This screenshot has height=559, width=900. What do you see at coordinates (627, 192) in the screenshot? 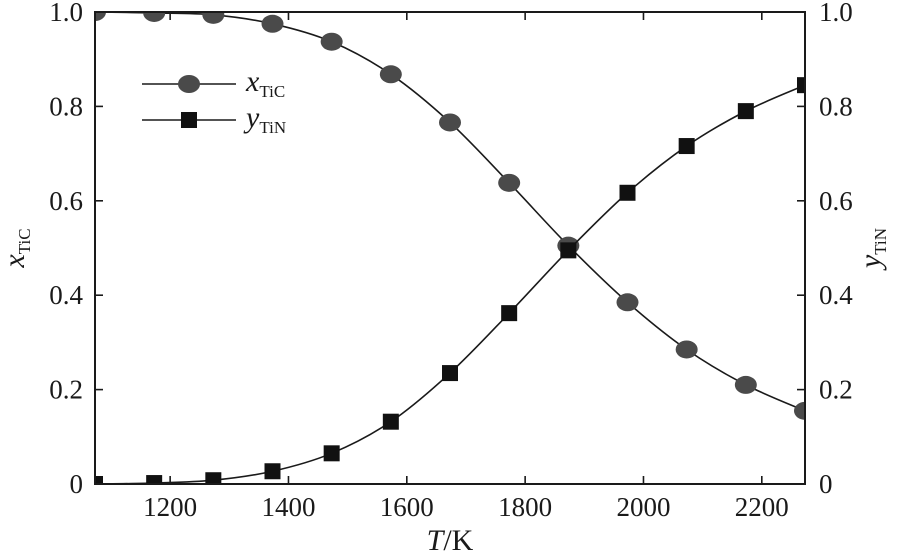
I see `point-TiN-1973` at bounding box center [627, 192].